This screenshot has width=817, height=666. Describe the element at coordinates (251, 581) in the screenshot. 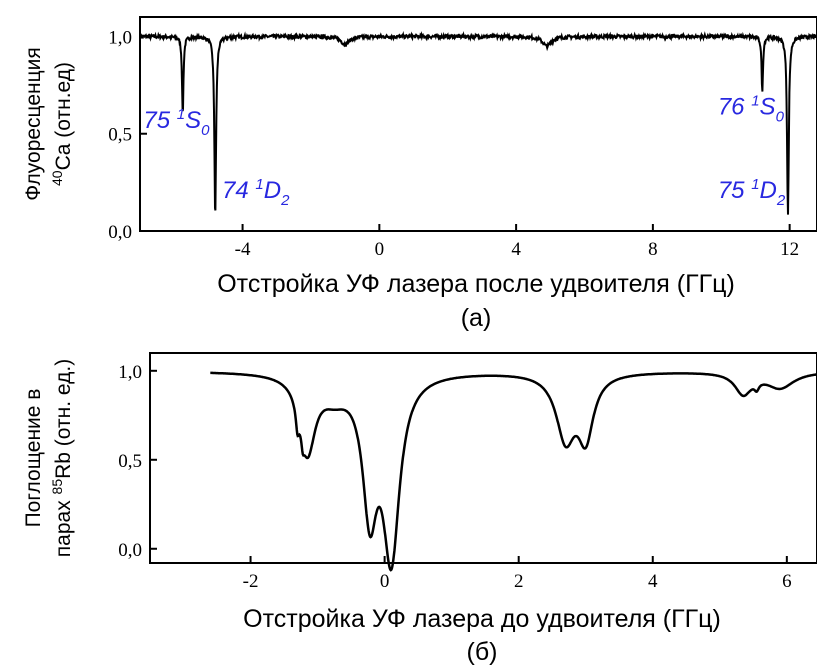

I see `x-tick-label: -2` at that location.